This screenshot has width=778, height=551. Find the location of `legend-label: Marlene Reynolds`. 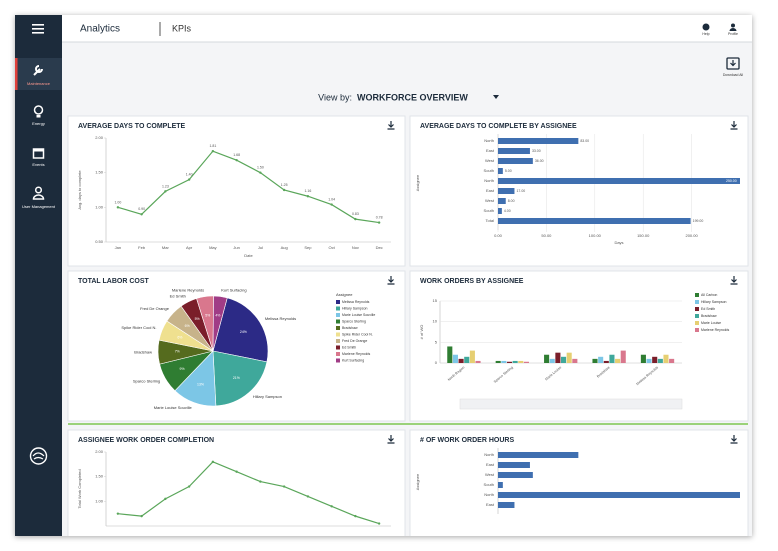

legend-label: Marlene Reynolds is located at coordinates (715, 330).